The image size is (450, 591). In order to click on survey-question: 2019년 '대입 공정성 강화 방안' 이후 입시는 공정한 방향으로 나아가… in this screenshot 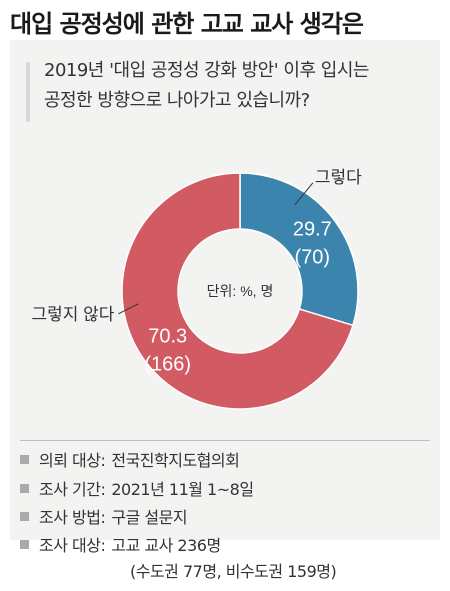, I will do `click(239, 86)`.